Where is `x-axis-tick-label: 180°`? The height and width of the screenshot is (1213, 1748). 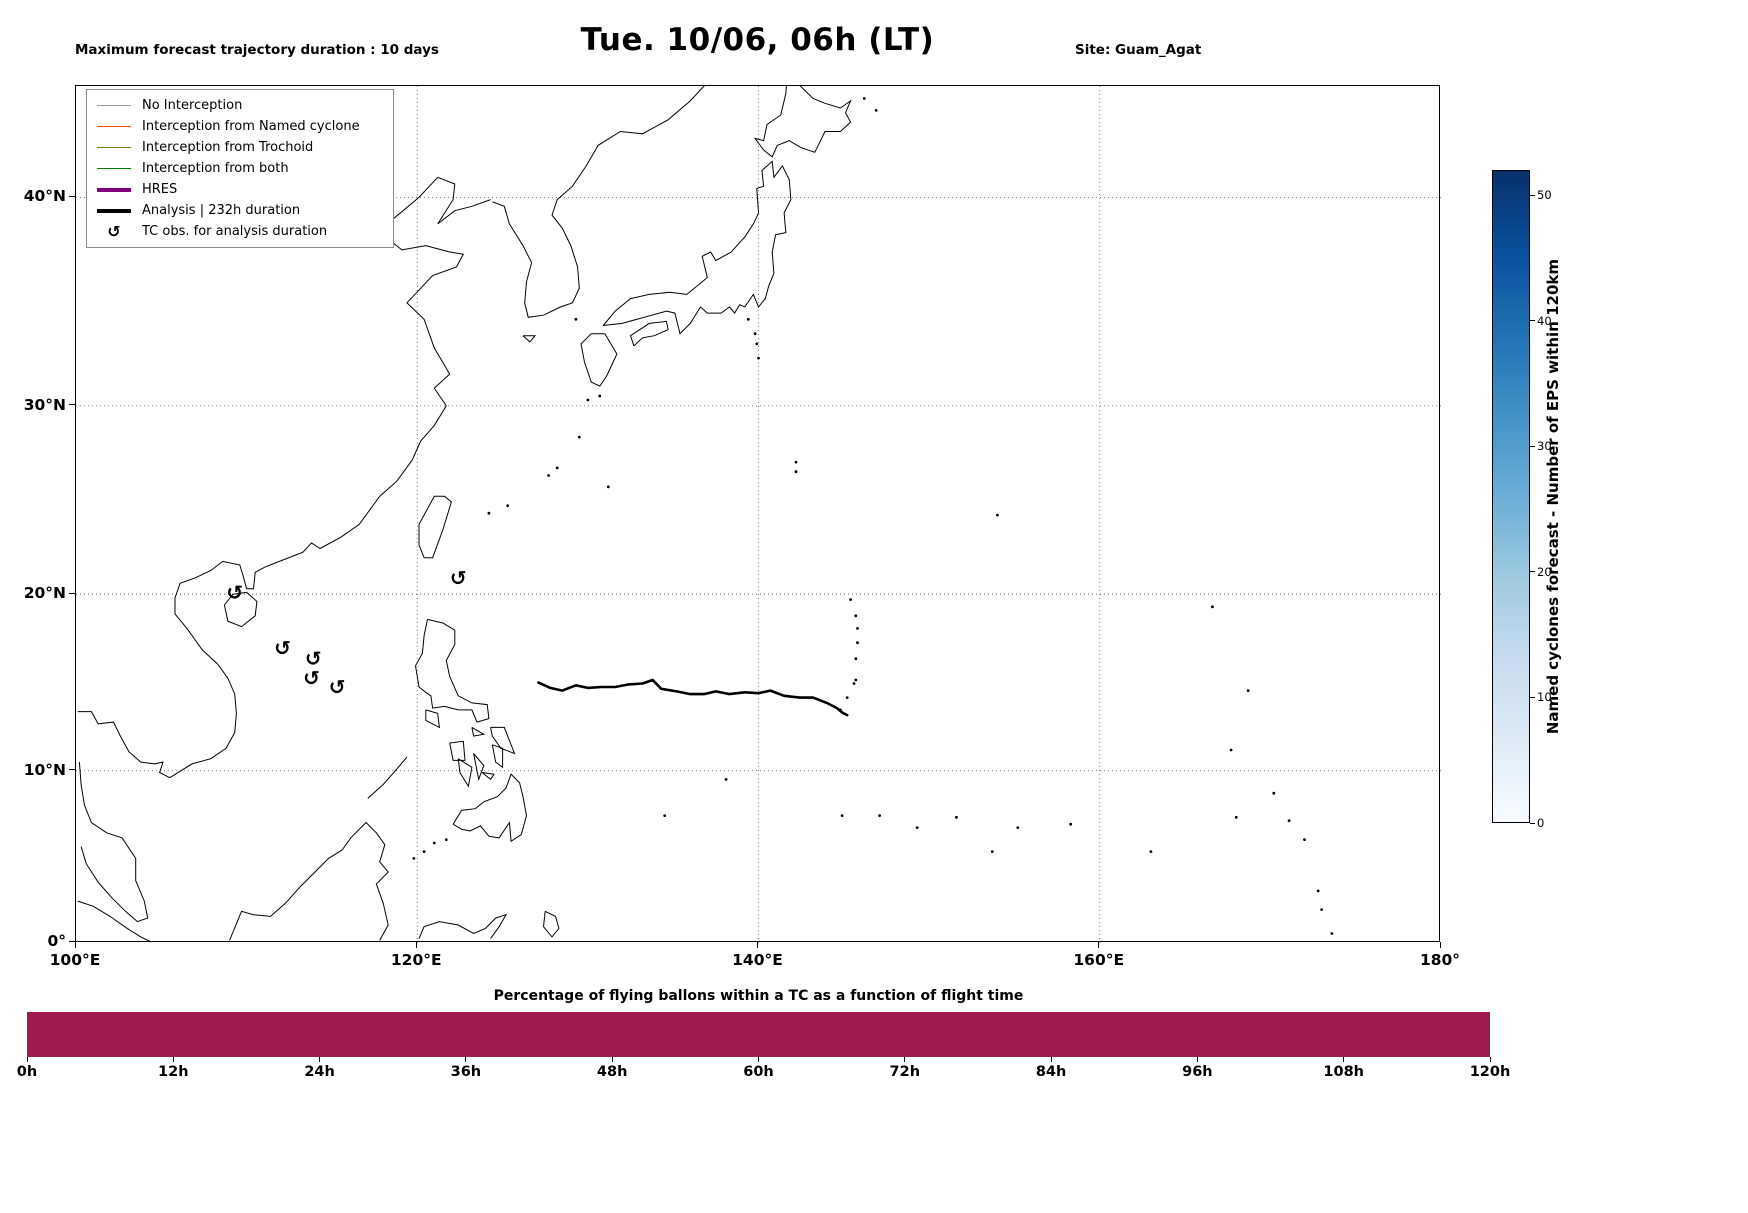 x-axis-tick-label: 180° is located at coordinates (1440, 960).